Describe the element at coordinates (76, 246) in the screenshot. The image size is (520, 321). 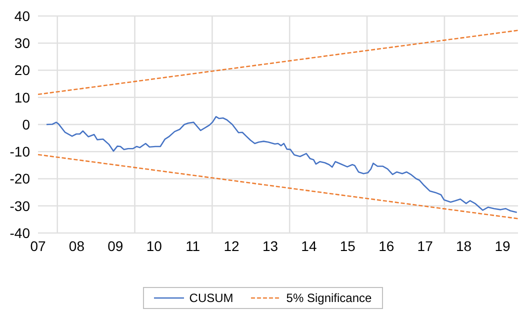
I see `x-tick-label: 08` at that location.